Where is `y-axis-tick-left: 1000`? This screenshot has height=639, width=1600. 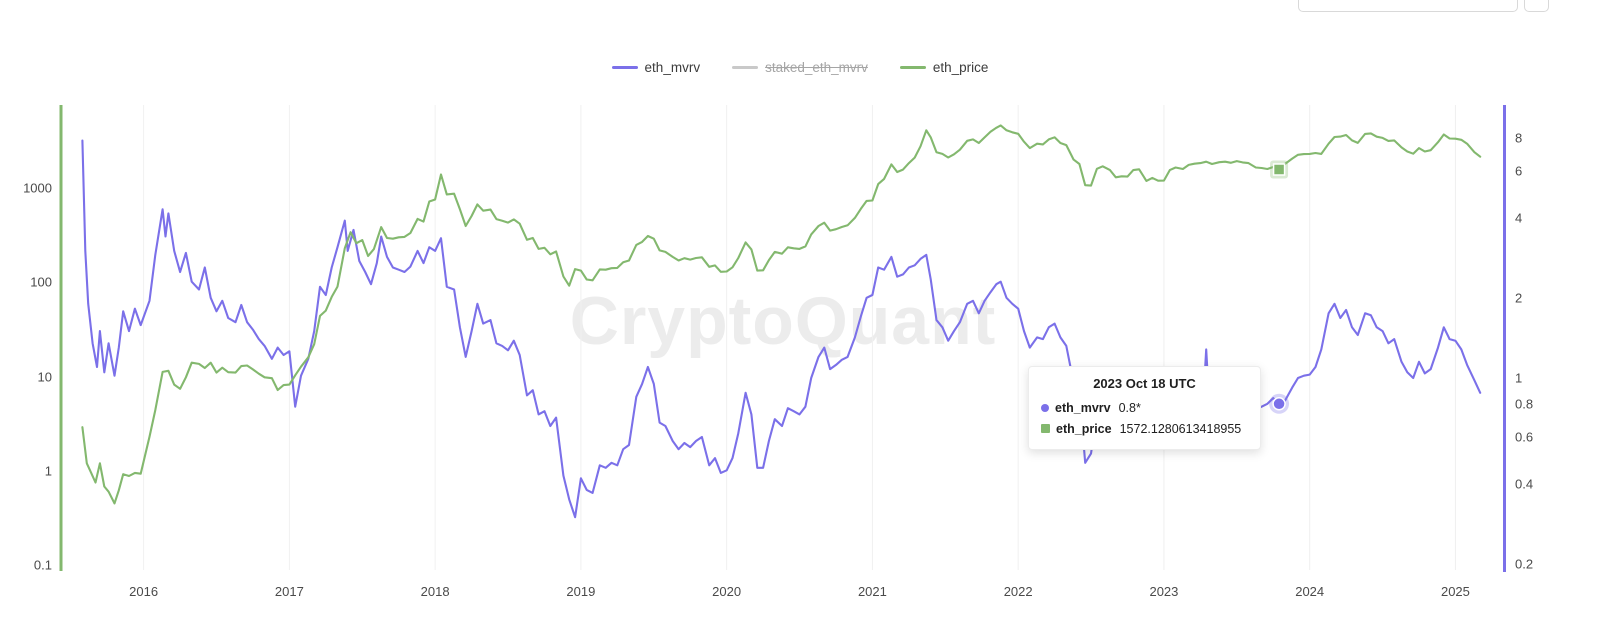
y-axis-tick-left: 1000 is located at coordinates (37, 188).